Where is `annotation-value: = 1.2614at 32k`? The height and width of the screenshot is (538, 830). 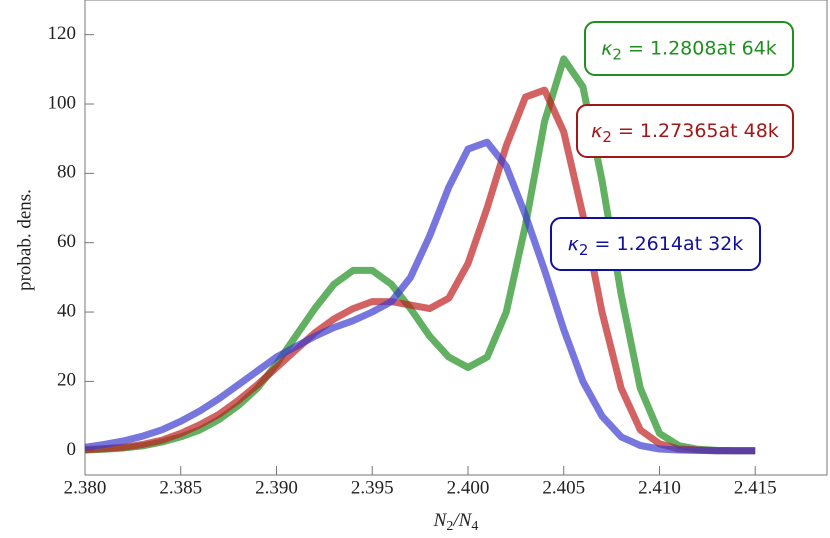 annotation-value: = 1.2614at 32k is located at coordinates (665, 244).